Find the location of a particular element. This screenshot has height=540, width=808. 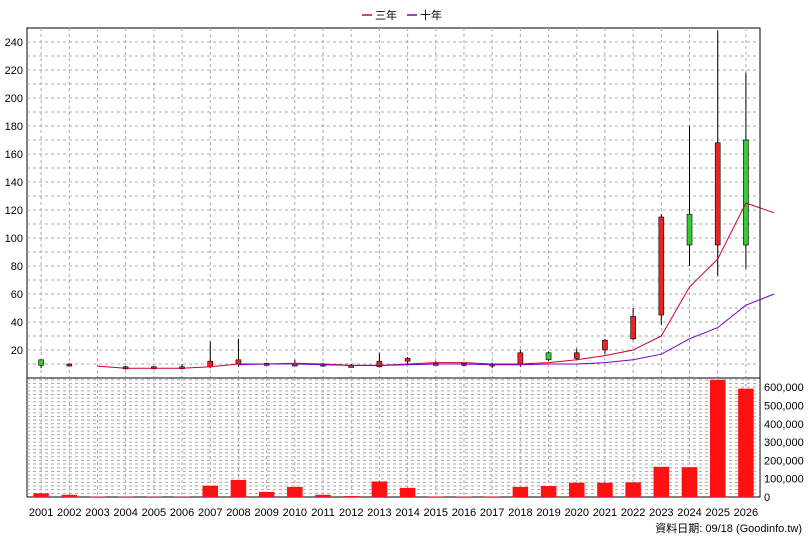

year-tick-label: 2002 is located at coordinates (69, 513).